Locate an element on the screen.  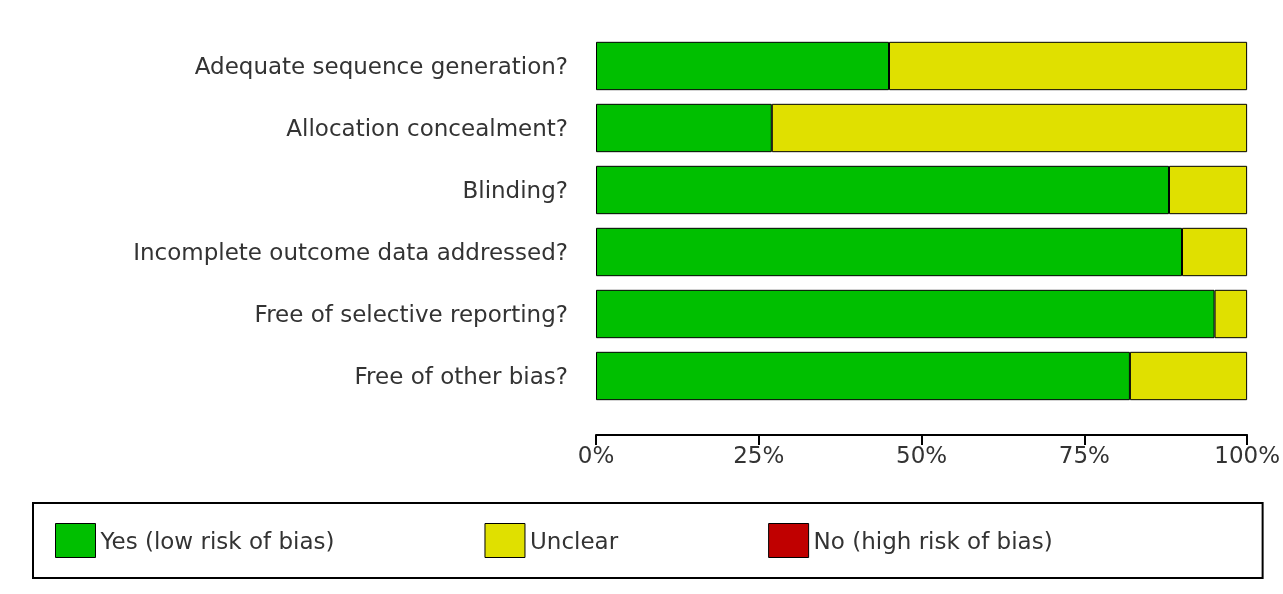
legend-label: Unclear is located at coordinates (574, 540).